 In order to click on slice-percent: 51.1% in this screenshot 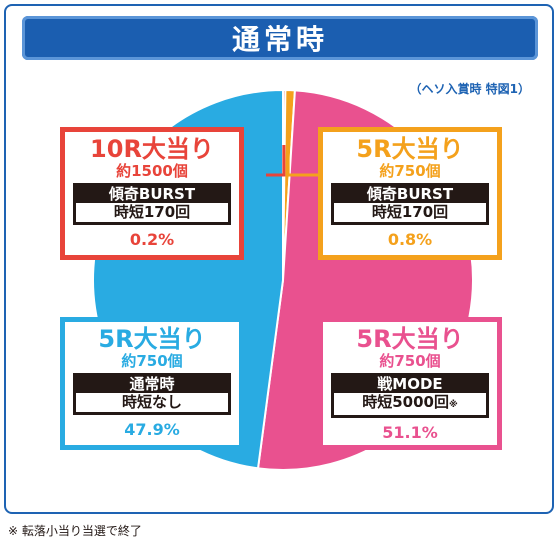, I will do `click(410, 432)`.